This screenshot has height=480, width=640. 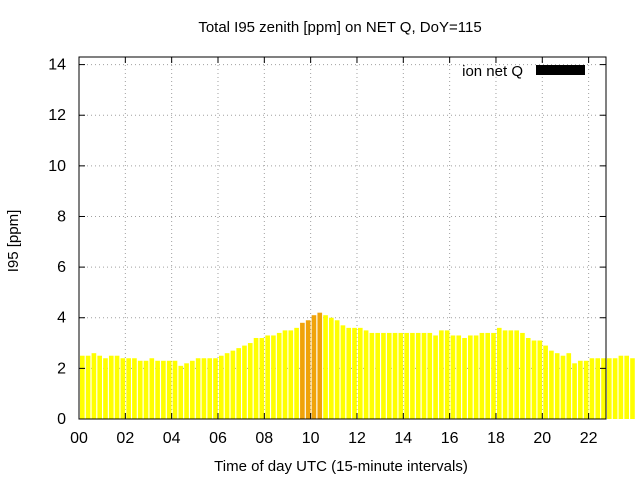 What do you see at coordinates (311, 438) in the screenshot?
I see `x-tick-label: 10` at bounding box center [311, 438].